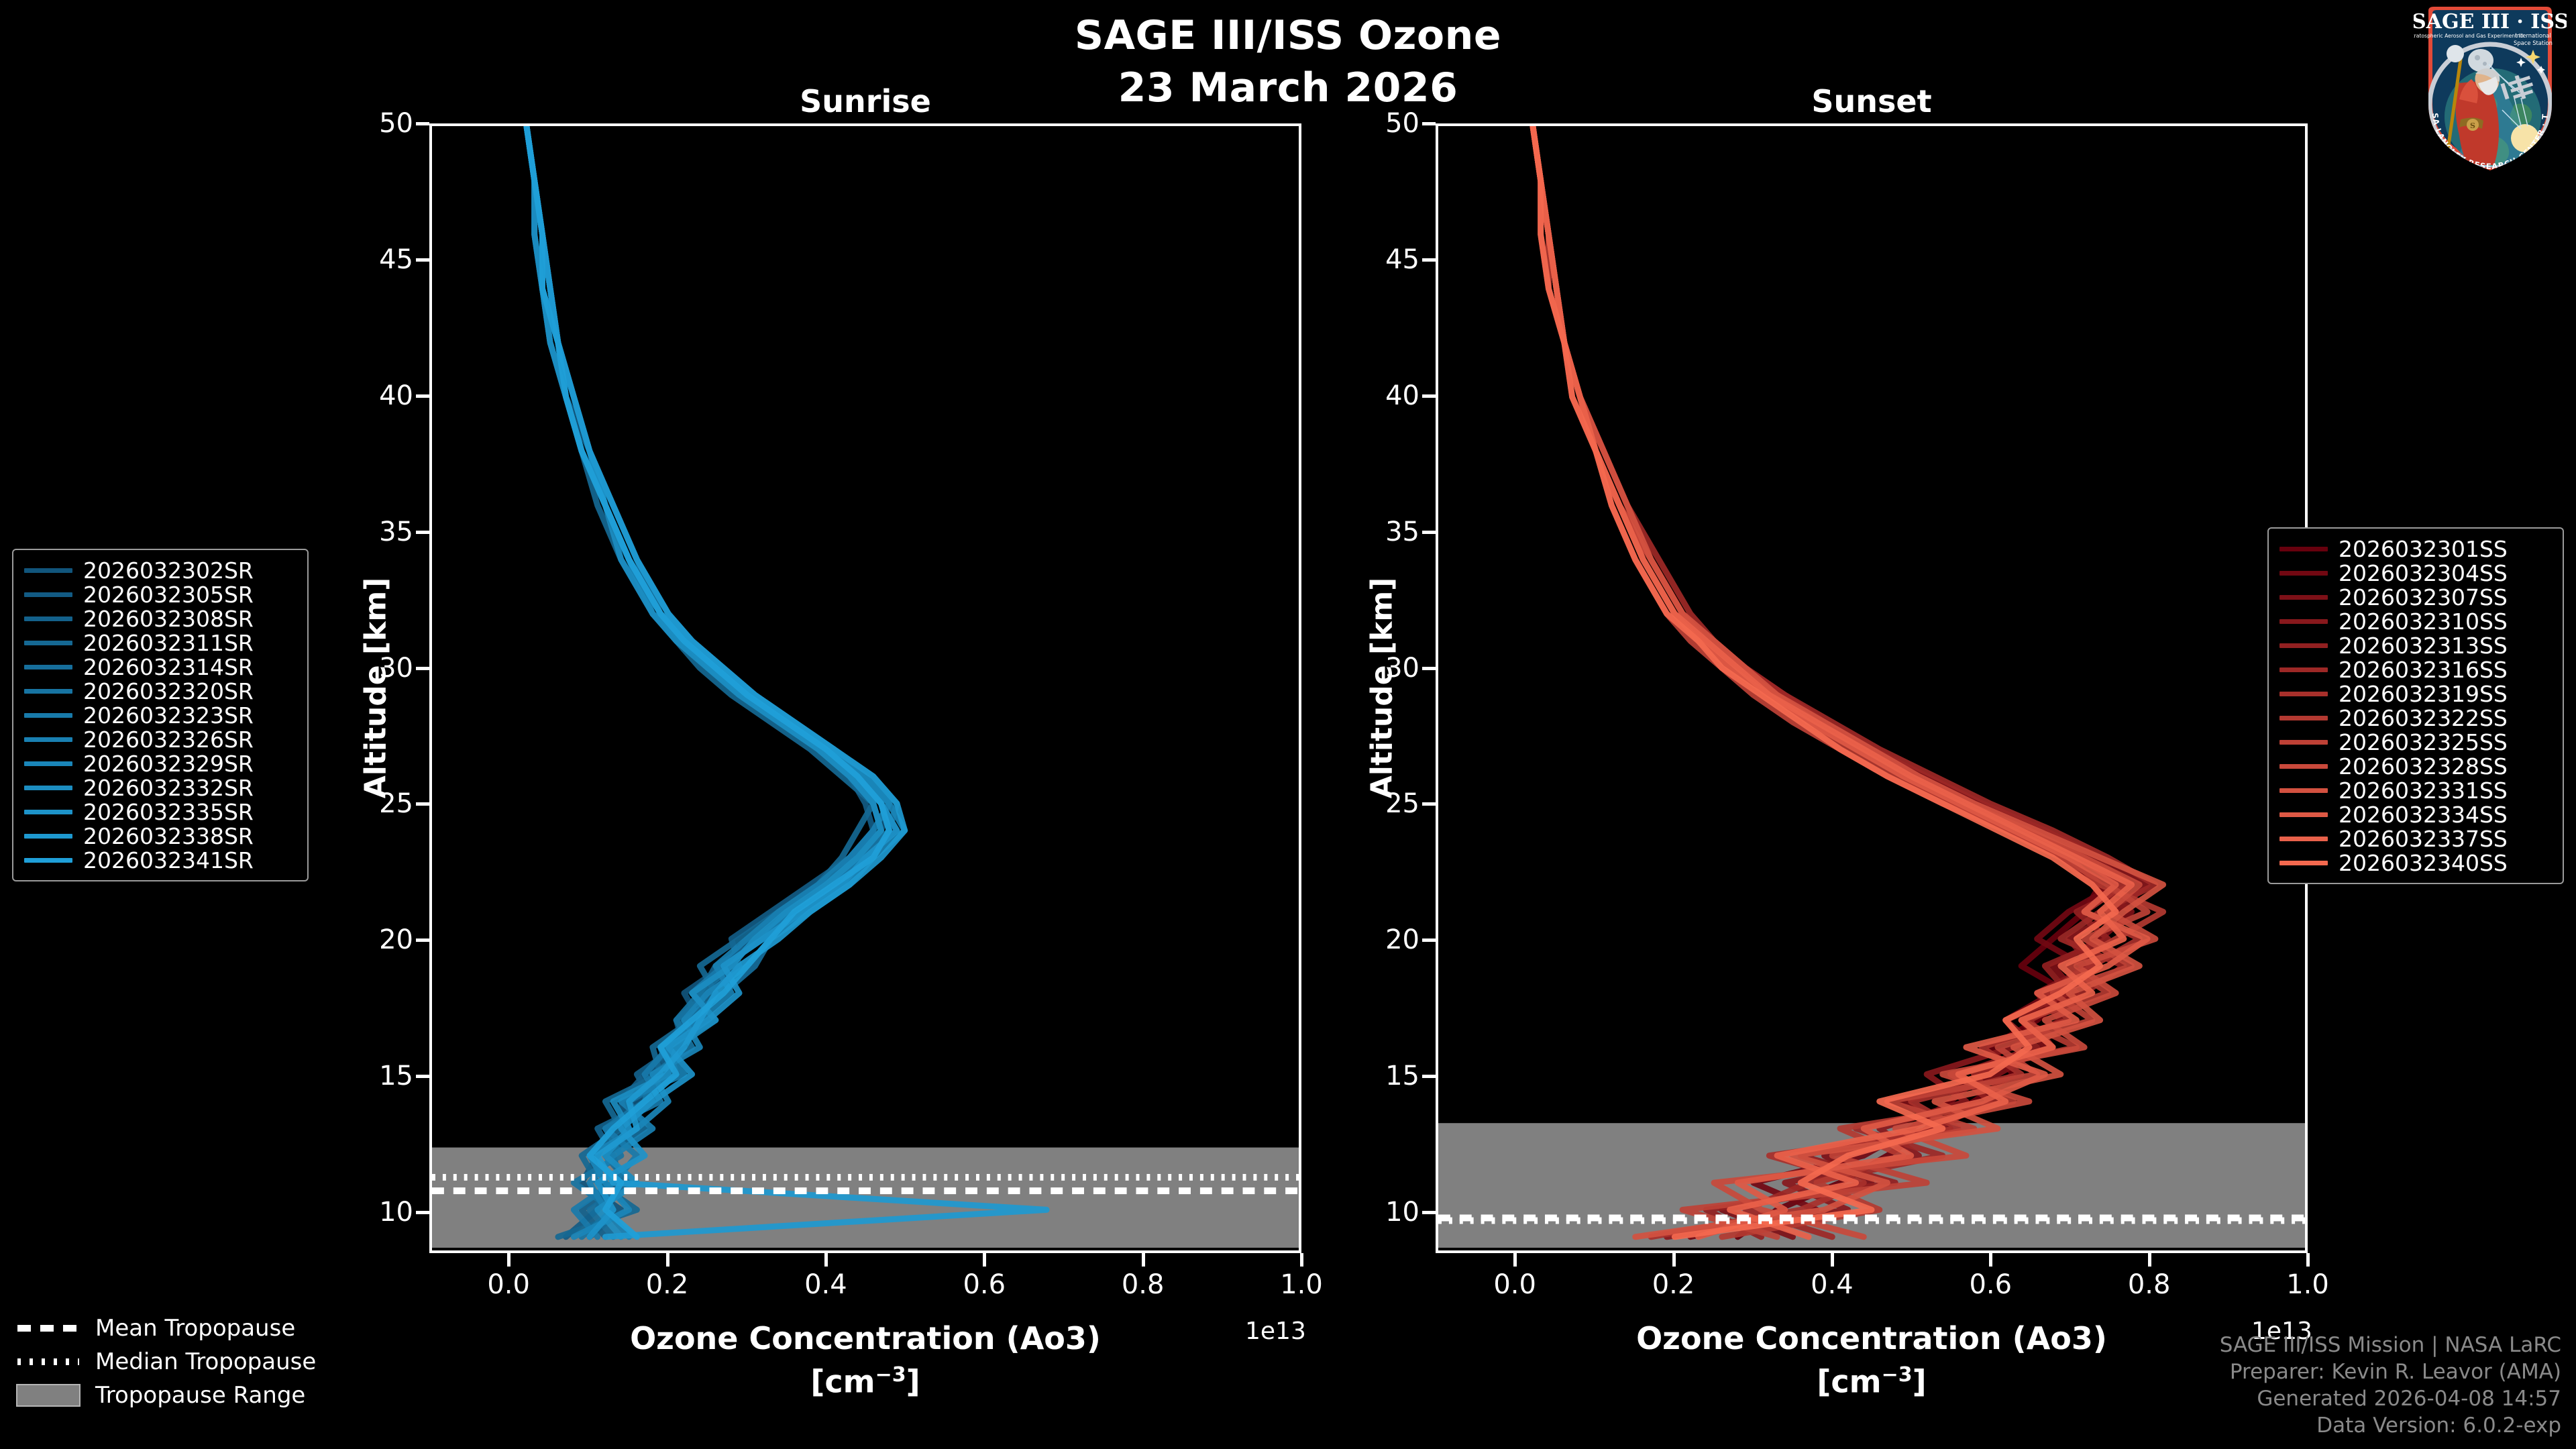 This screenshot has width=2576, height=1449. I want to click on sunset-legend-item: 2026032304SS, so click(2415, 572).